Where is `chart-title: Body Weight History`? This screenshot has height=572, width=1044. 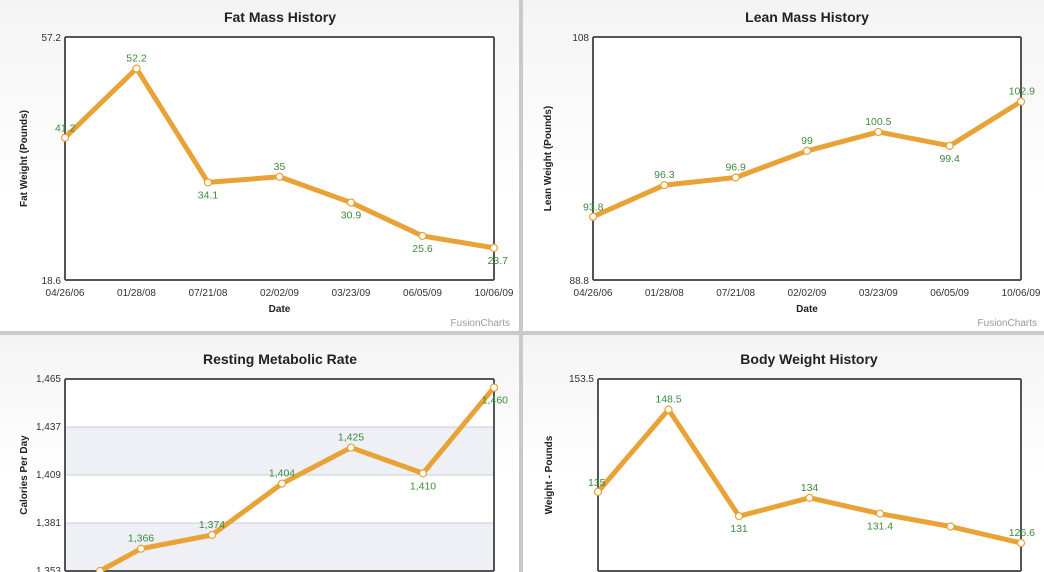 chart-title: Body Weight History is located at coordinates (809, 359).